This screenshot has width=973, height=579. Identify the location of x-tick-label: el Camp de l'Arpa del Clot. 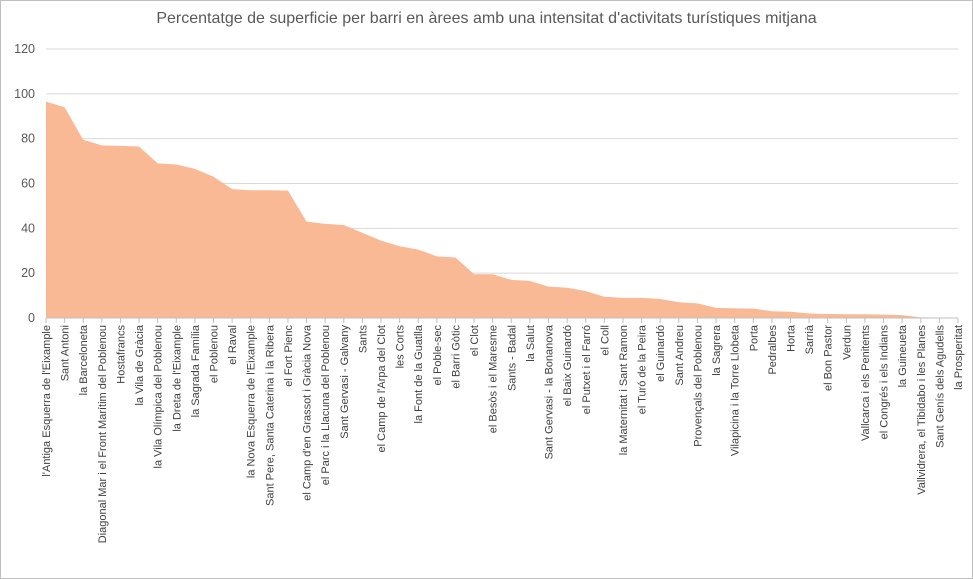
(382, 388).